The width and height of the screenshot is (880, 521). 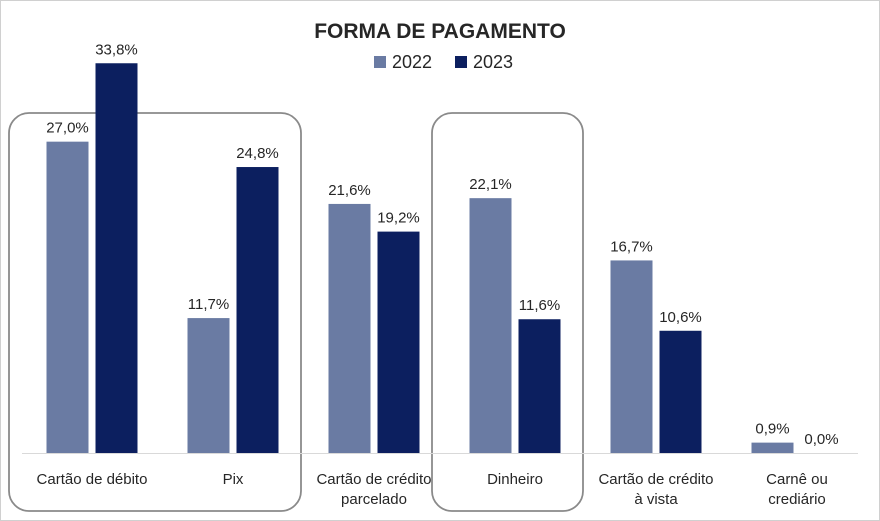 I want to click on data-label-2022-5: 0,9%, so click(x=772, y=429).